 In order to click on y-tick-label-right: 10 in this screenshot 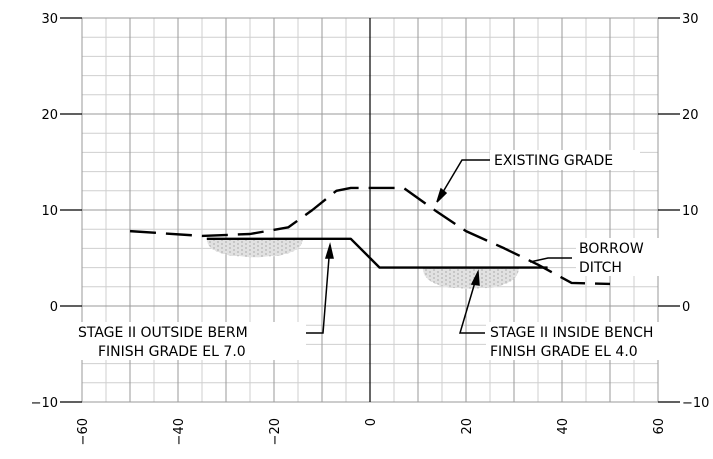, I will do `click(690, 211)`.